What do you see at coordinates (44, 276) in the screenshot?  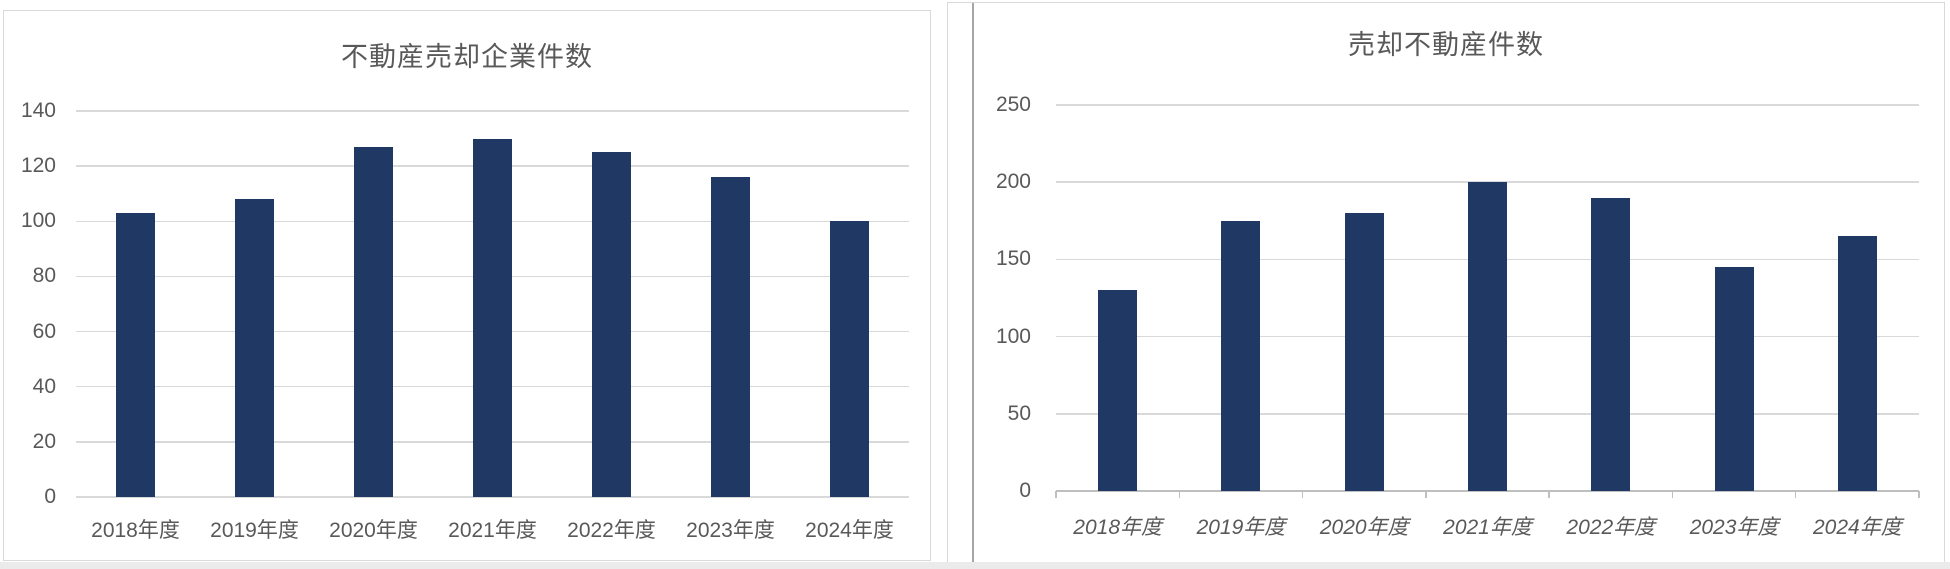 I see `y-tick-label: 80` at bounding box center [44, 276].